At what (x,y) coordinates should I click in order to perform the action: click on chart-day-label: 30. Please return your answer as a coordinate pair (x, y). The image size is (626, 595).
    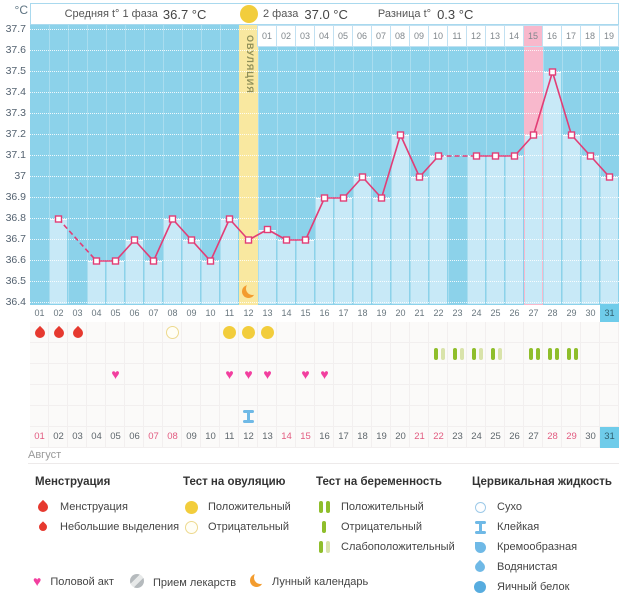
    Looking at the image, I should click on (590, 313).